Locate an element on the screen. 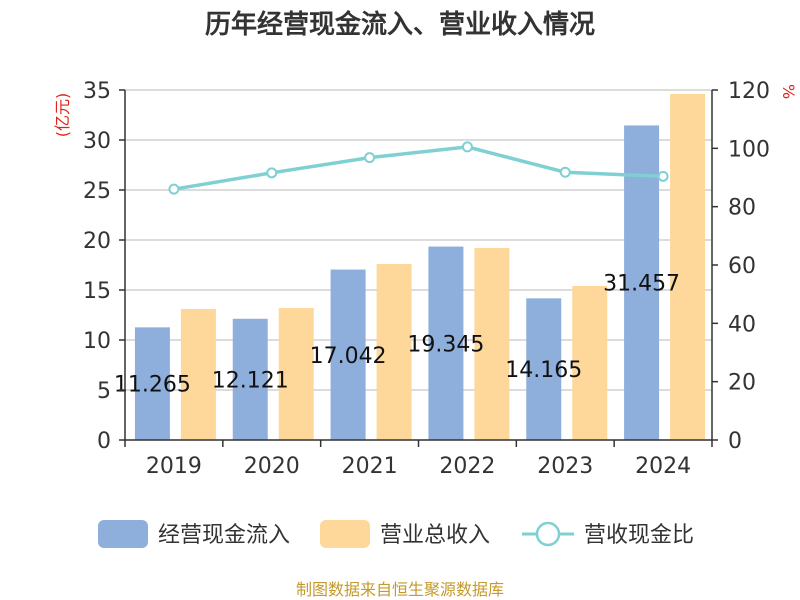 The height and width of the screenshot is (600, 800). x-tick-label: 2020 is located at coordinates (272, 466).